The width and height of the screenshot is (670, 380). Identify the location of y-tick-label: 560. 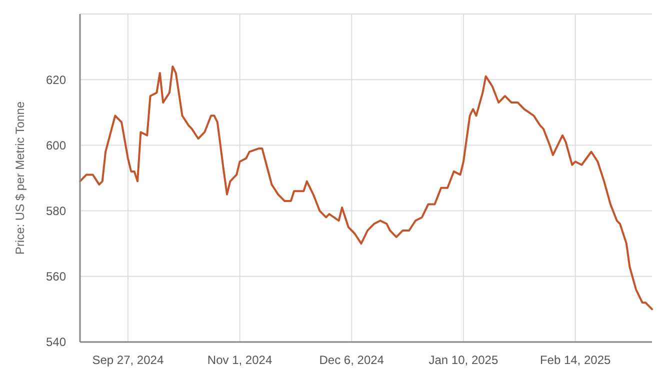
(56, 277).